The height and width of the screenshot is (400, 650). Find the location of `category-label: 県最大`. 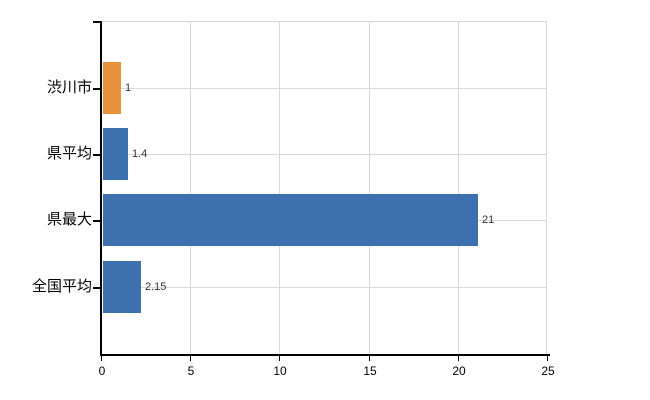

category-label: 県最大 is located at coordinates (69, 219).